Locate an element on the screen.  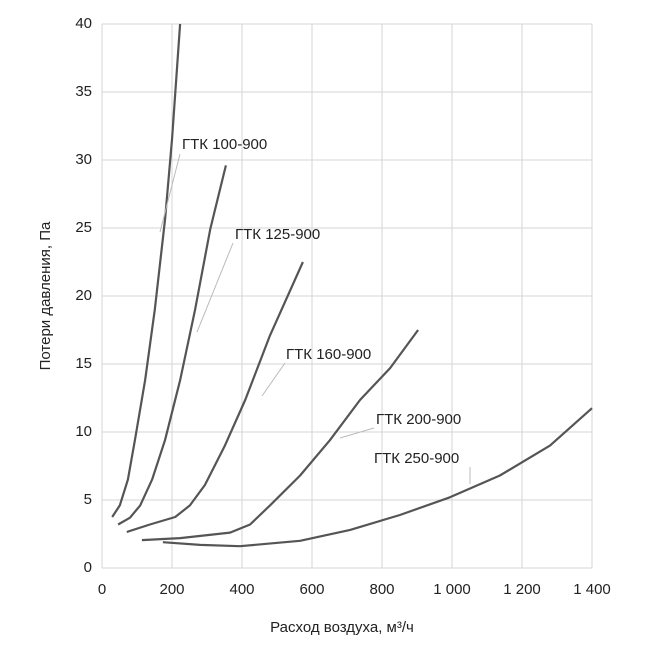
y-tick-label: 0 is located at coordinates (88, 567).